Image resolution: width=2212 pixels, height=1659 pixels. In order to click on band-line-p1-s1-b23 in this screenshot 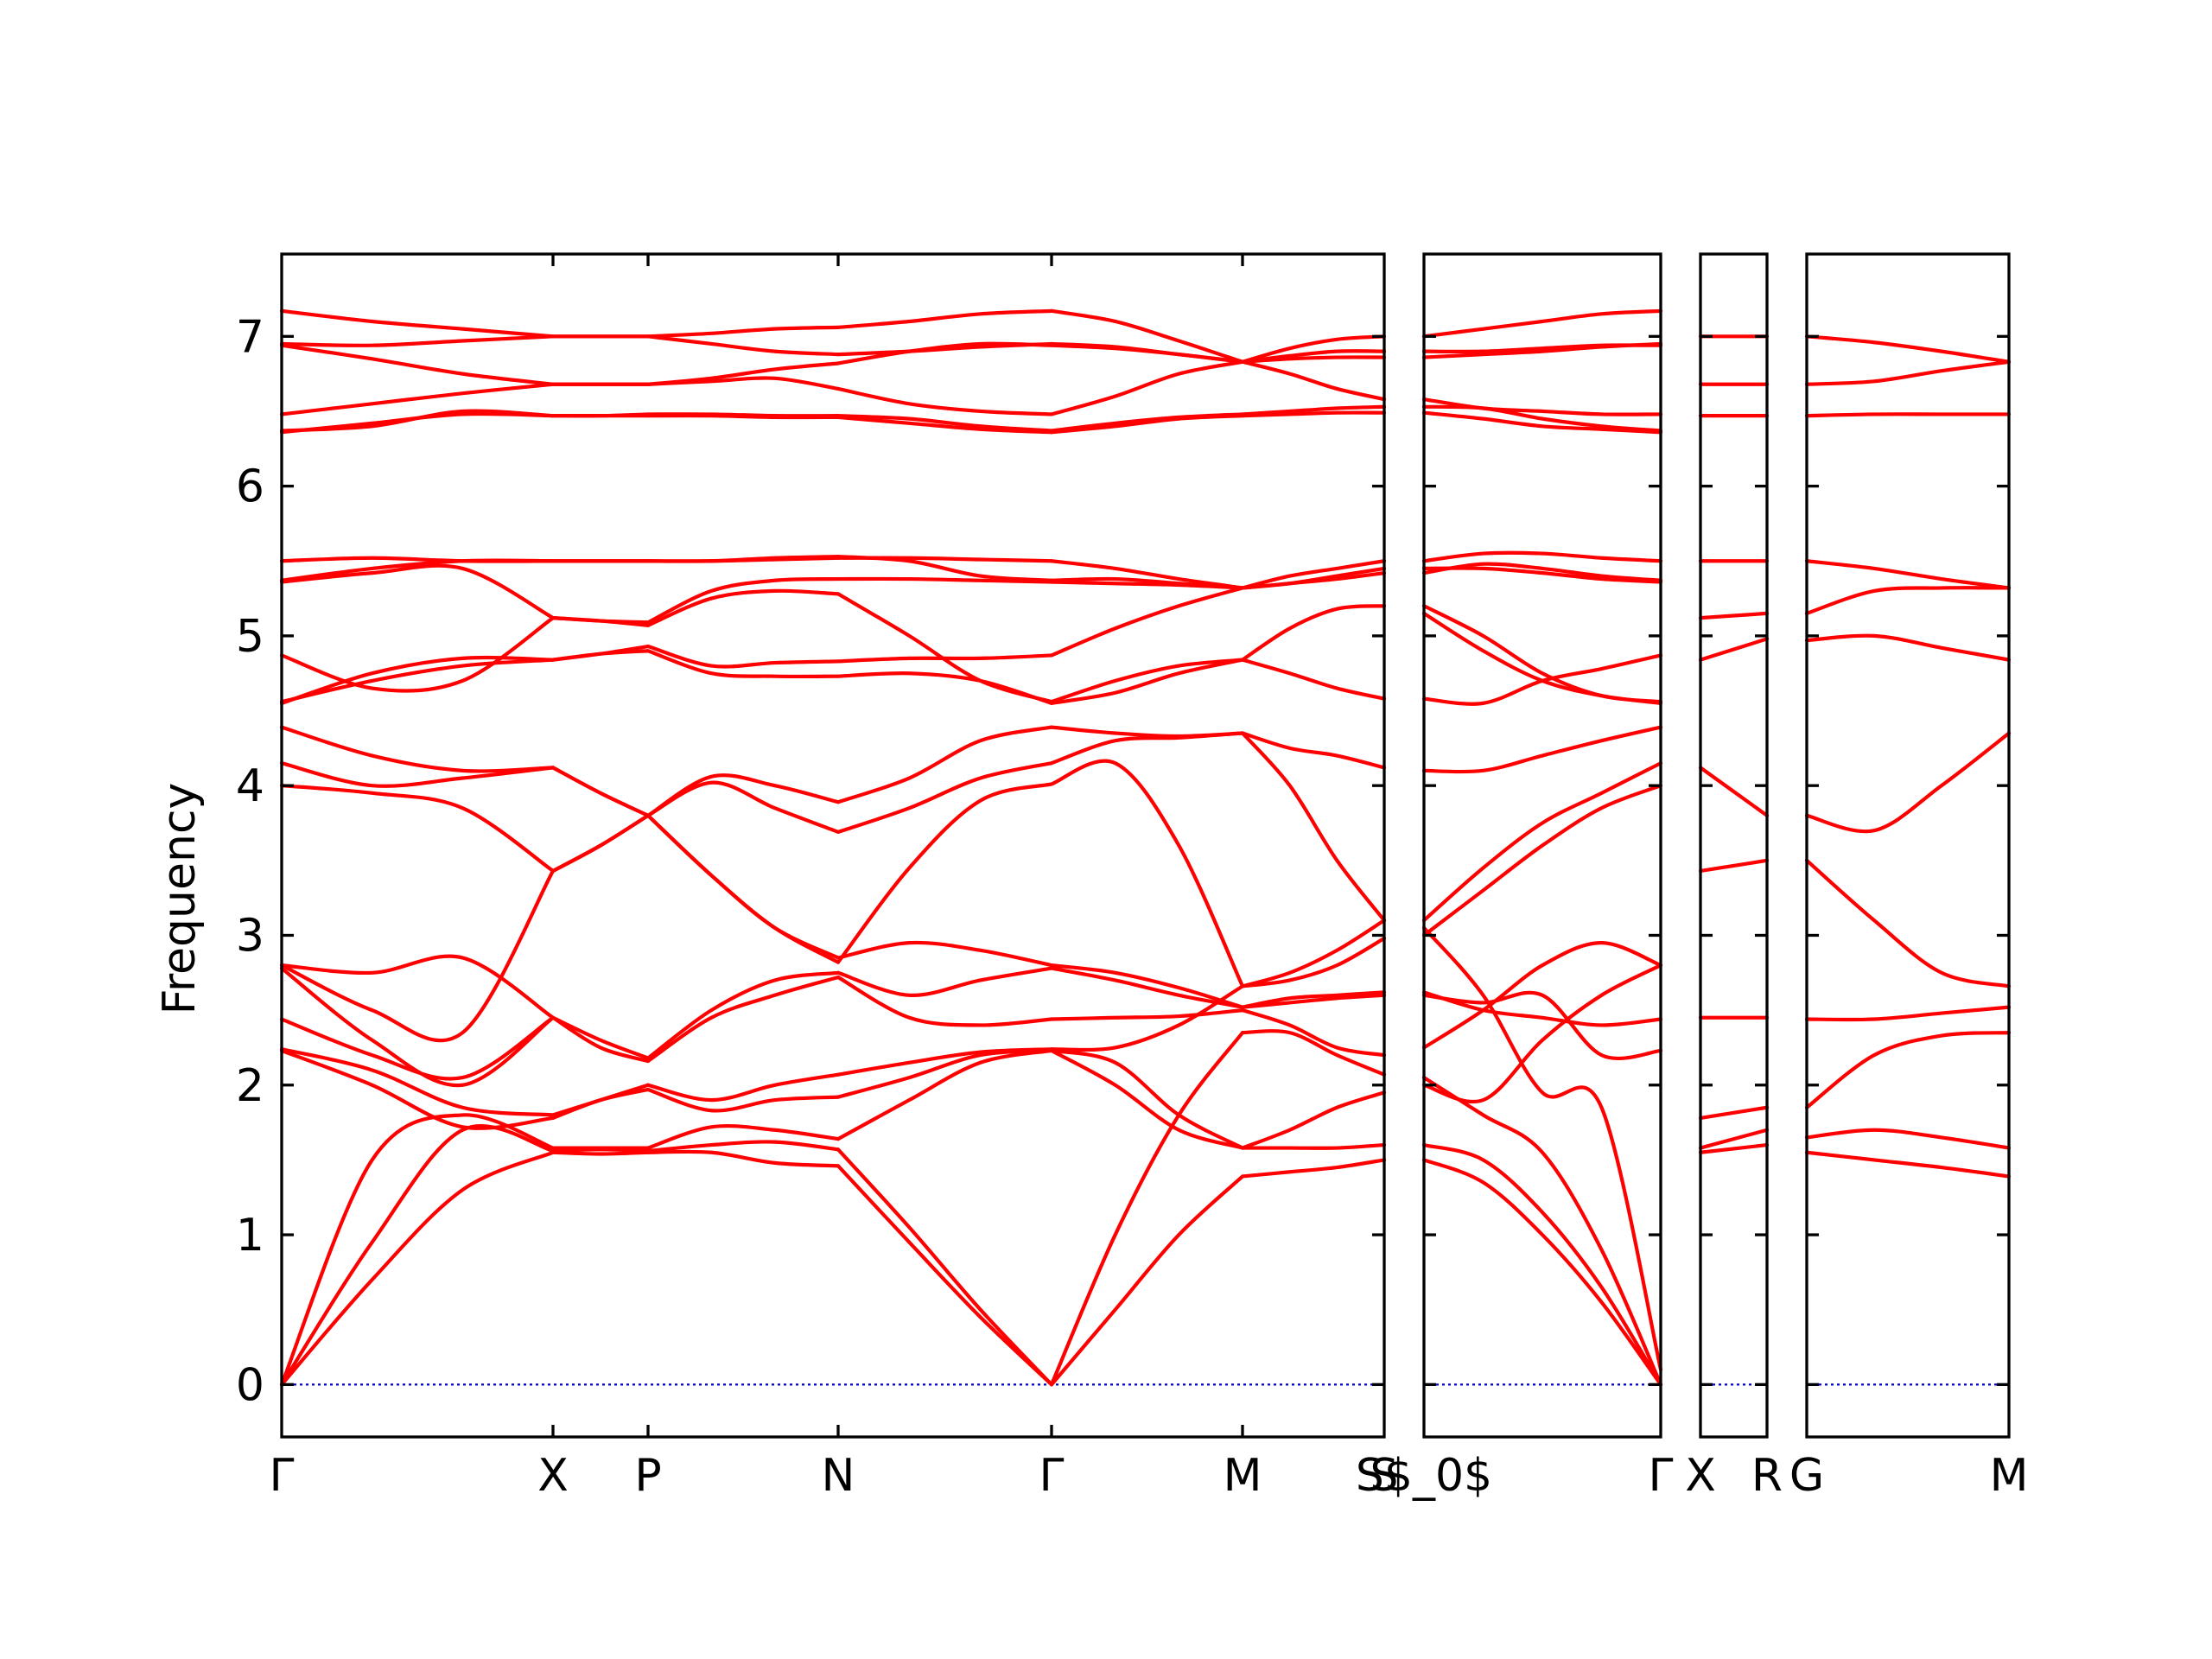, I will do `click(417, 340)`.